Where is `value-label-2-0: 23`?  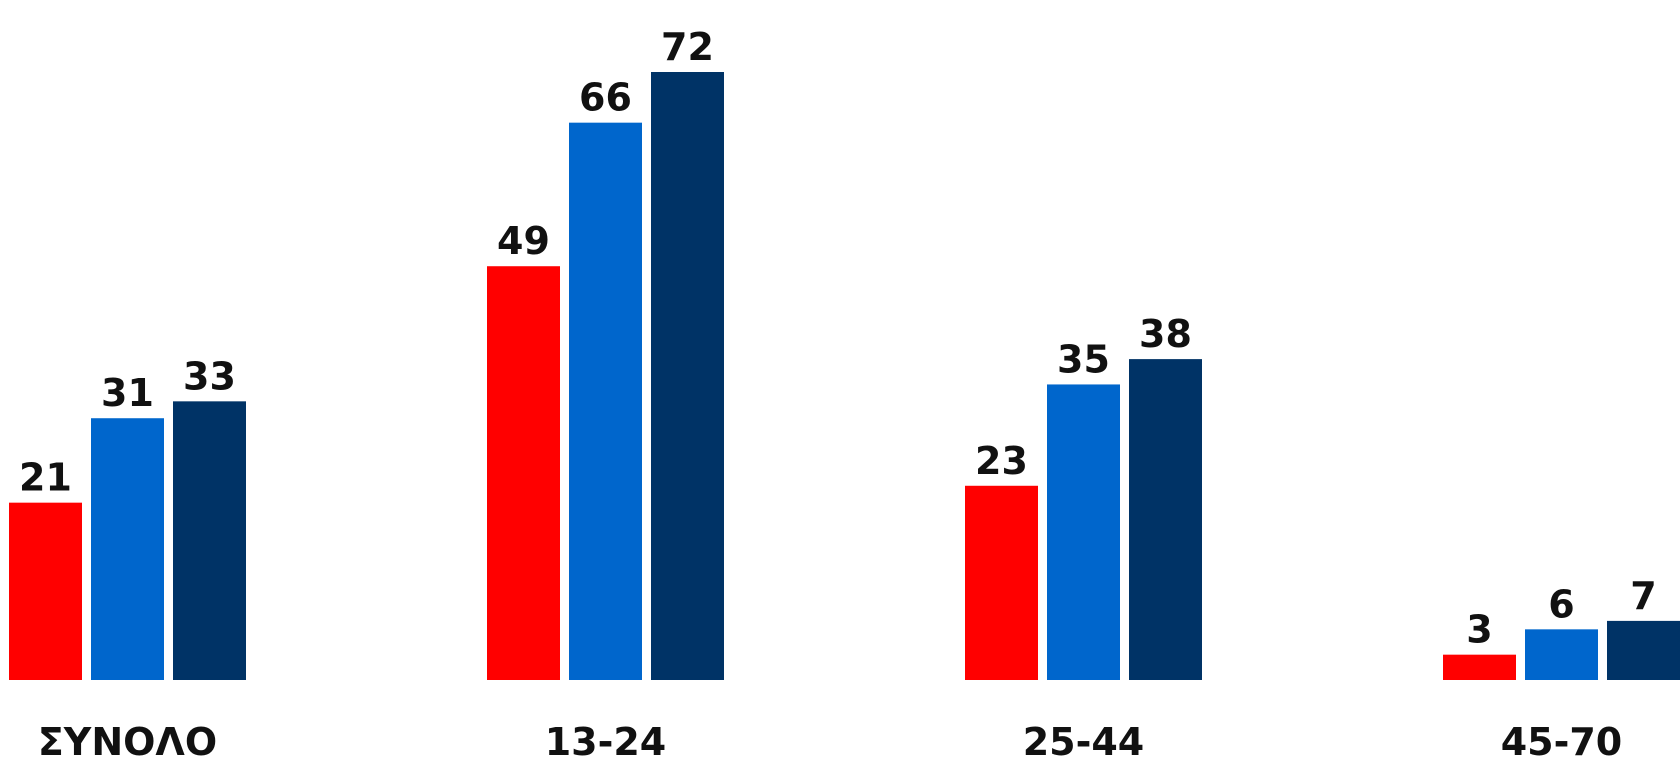
value-label-2-0: 23 is located at coordinates (1001, 461).